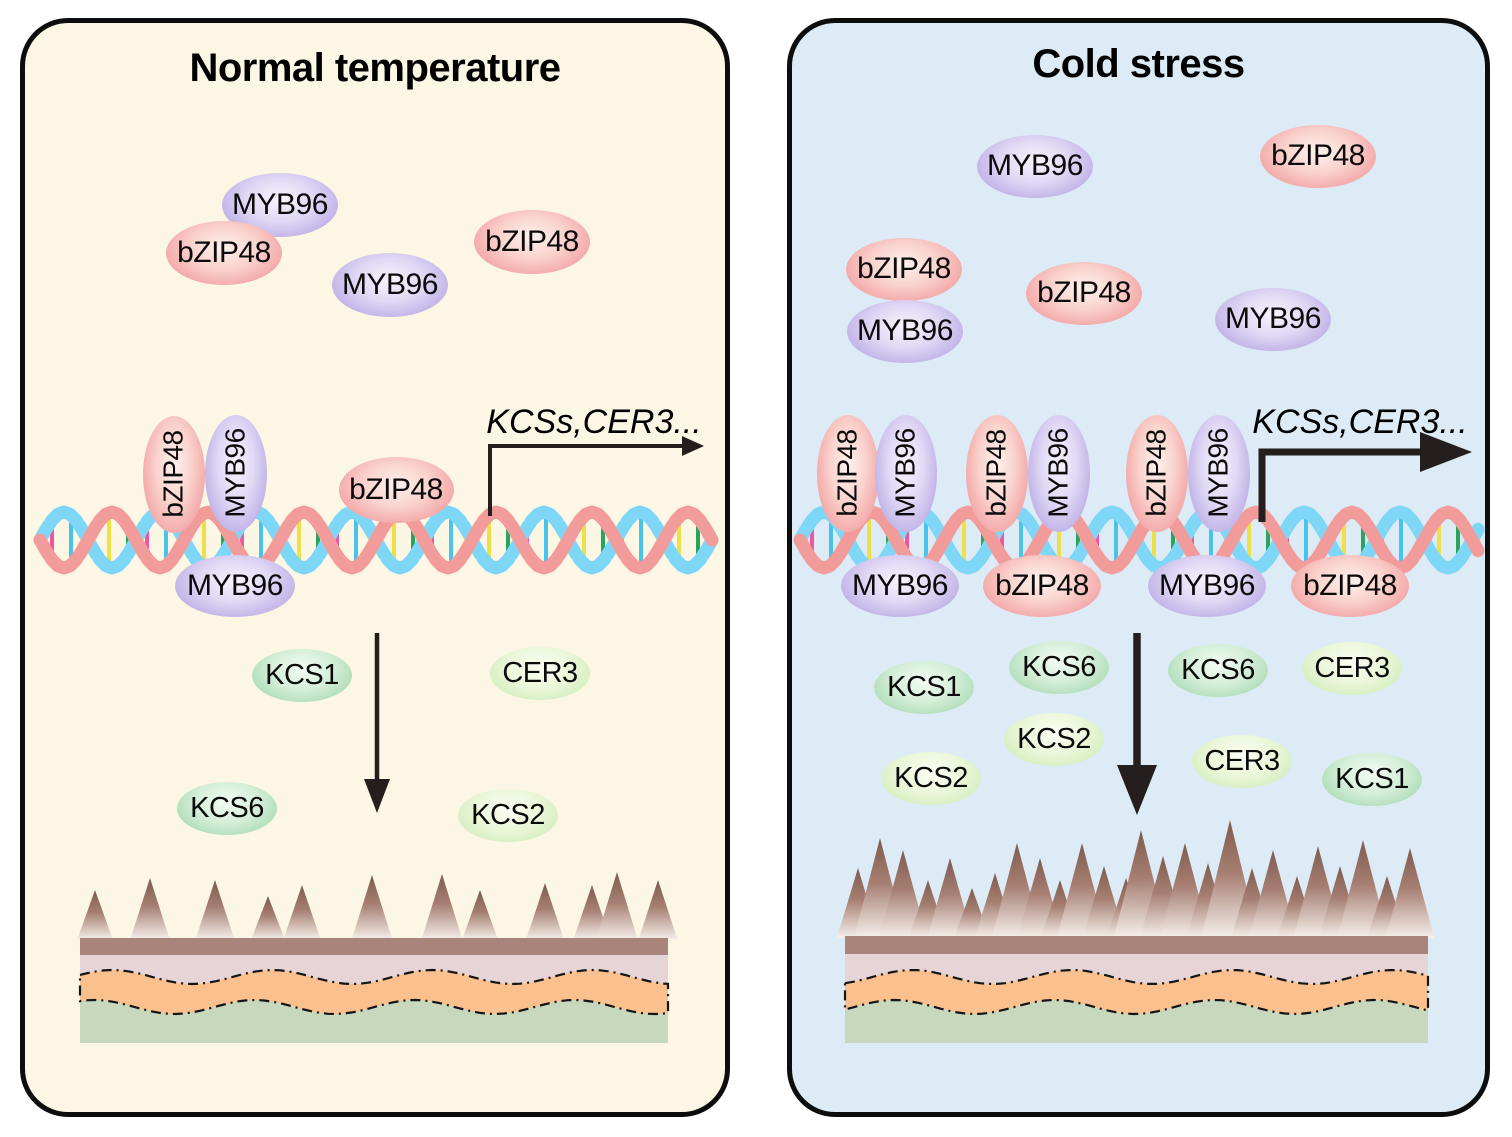  What do you see at coordinates (375, 68) in the screenshot?
I see `panel-title-normal: Normal temperature` at bounding box center [375, 68].